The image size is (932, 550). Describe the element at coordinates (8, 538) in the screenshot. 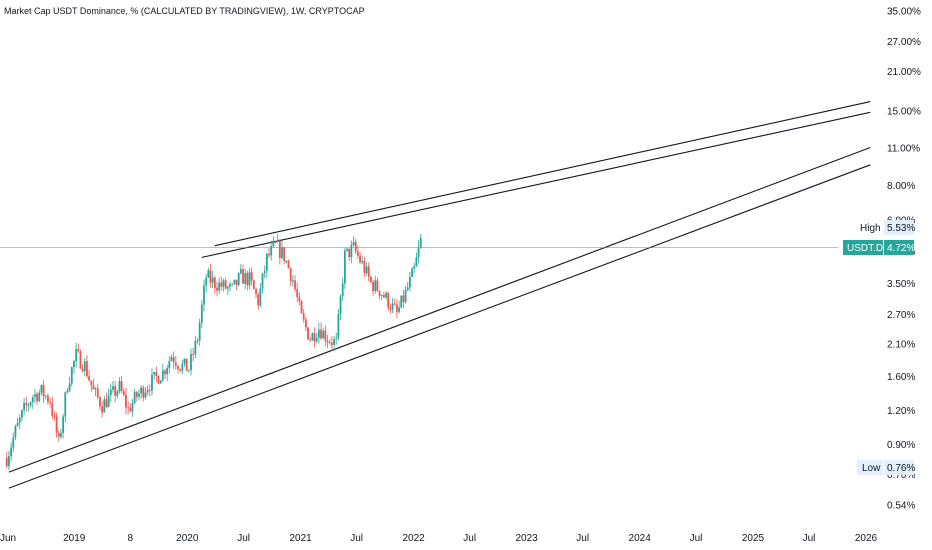

I see `x-tick-label: Jun` at that location.